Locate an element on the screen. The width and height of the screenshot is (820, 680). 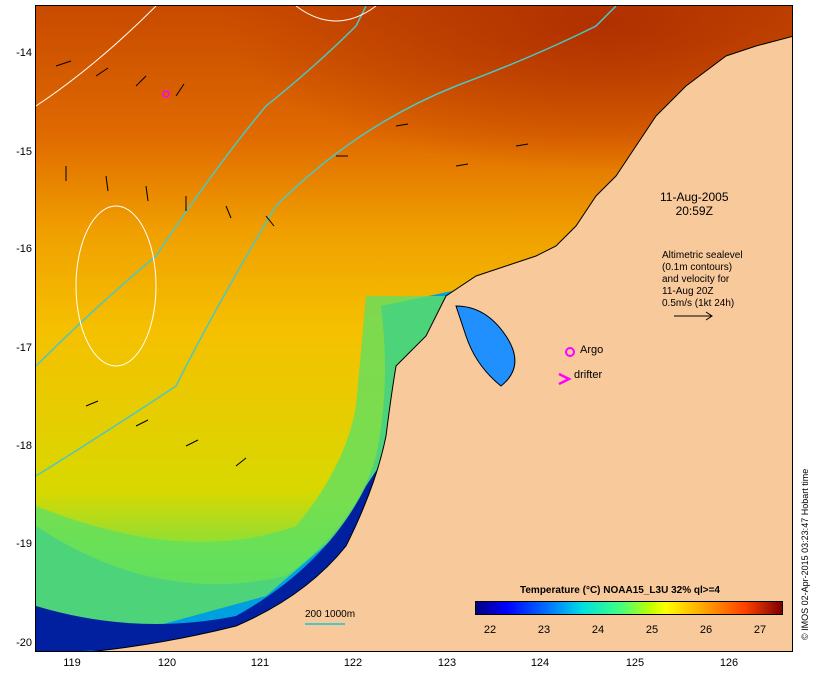
lon-label-125: 125 is located at coordinates (635, 663).